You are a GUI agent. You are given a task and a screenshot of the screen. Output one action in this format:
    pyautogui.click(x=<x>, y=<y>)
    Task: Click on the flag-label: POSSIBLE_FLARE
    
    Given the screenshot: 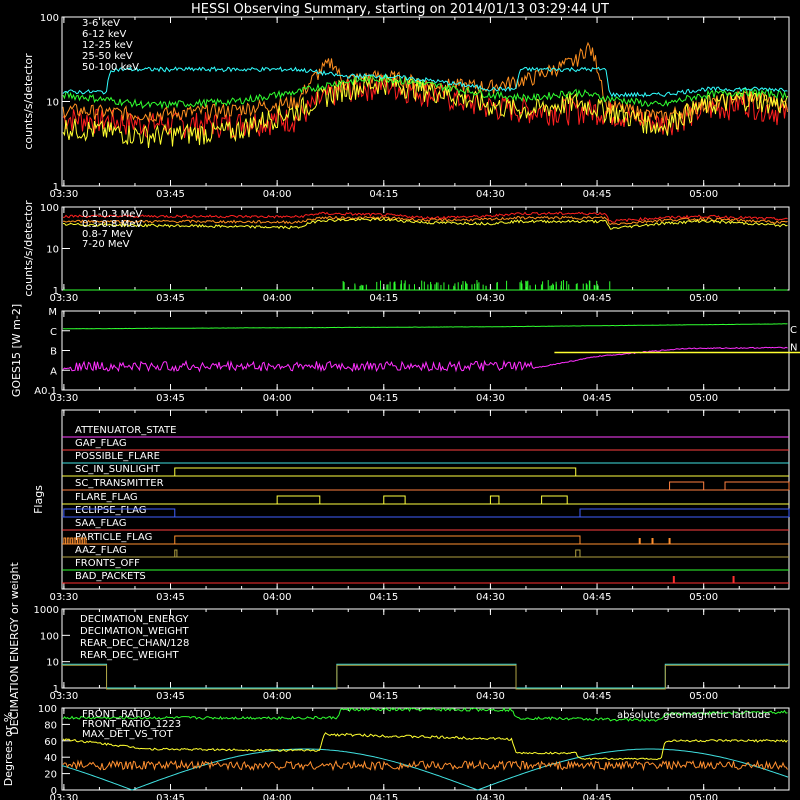 What is the action you would take?
    pyautogui.click(x=117, y=456)
    